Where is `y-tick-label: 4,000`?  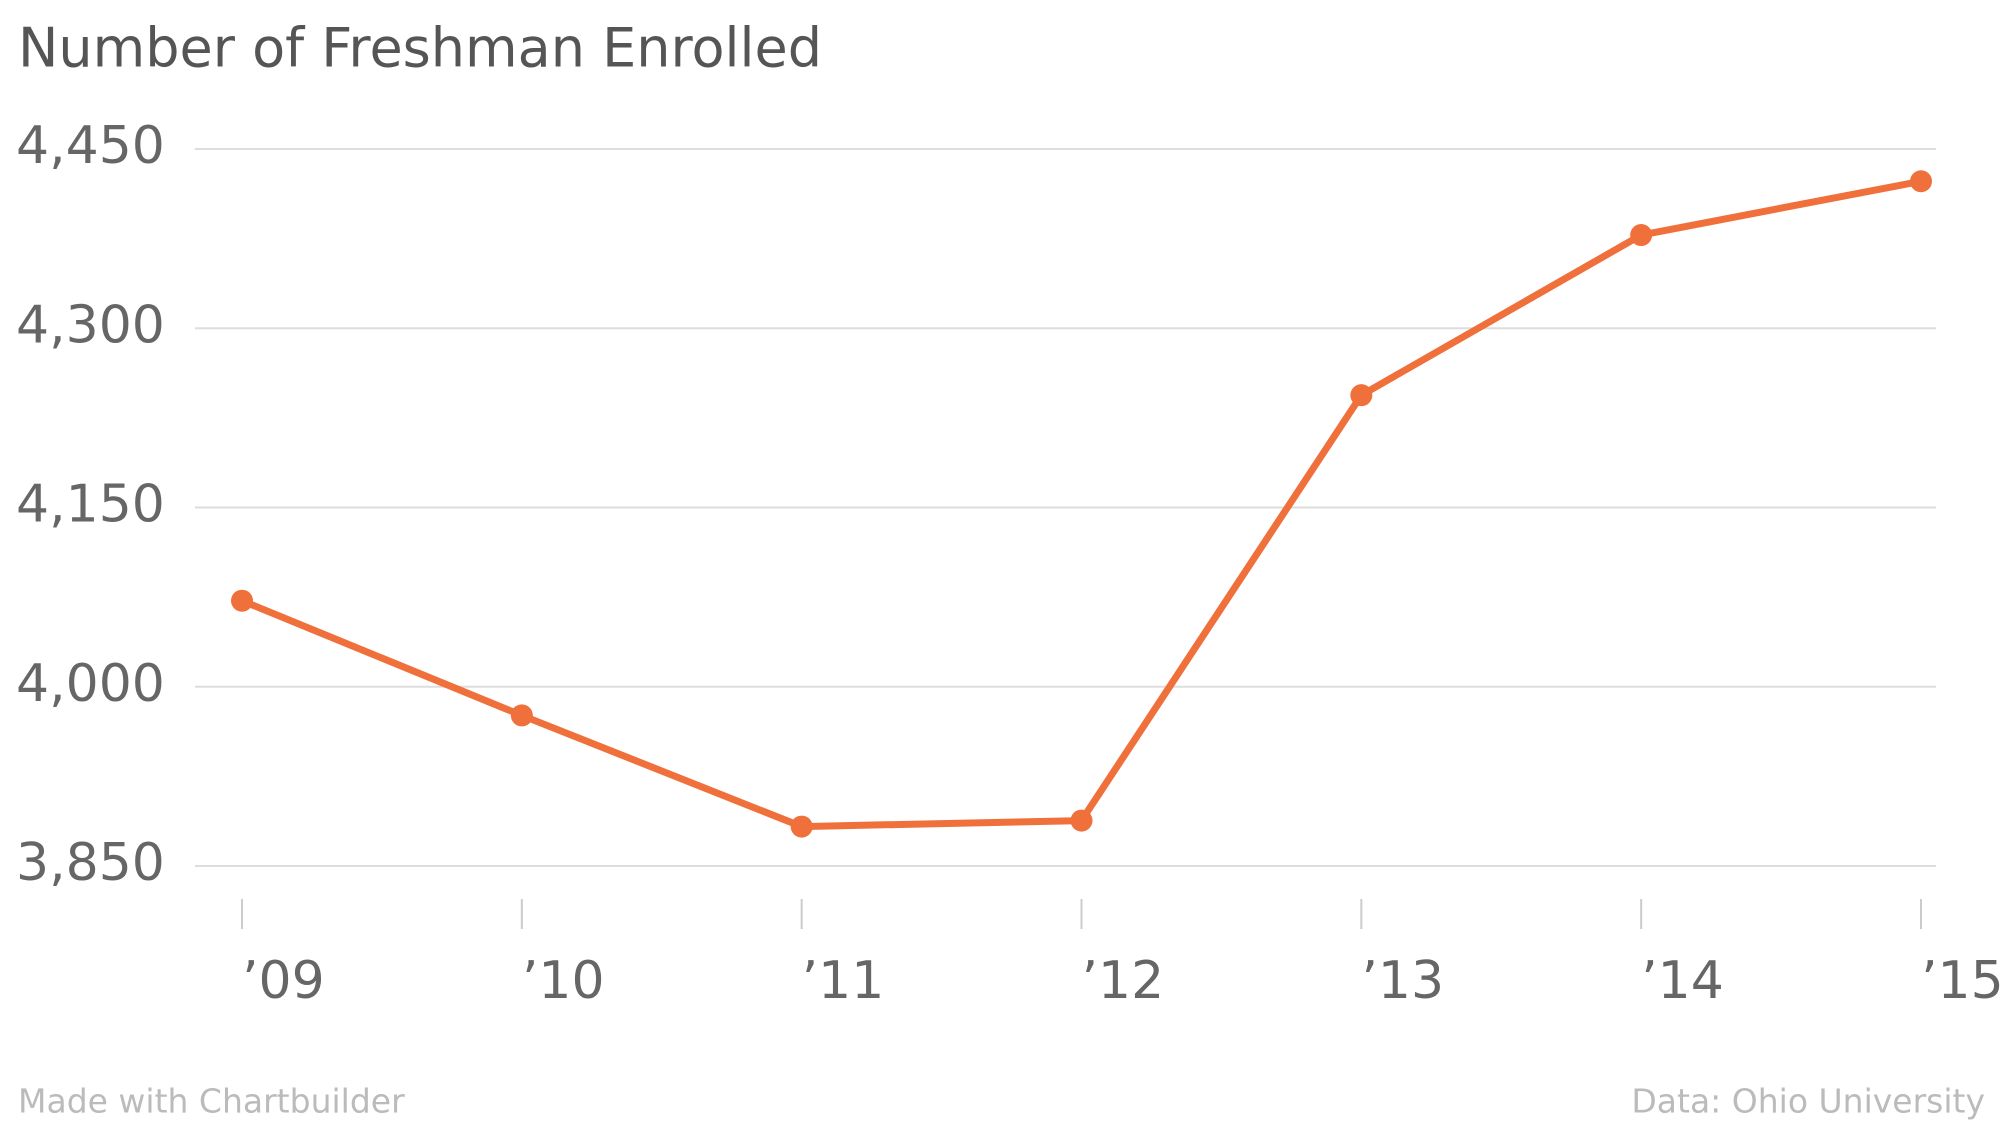 y-tick-label: 4,000 is located at coordinates (90, 684).